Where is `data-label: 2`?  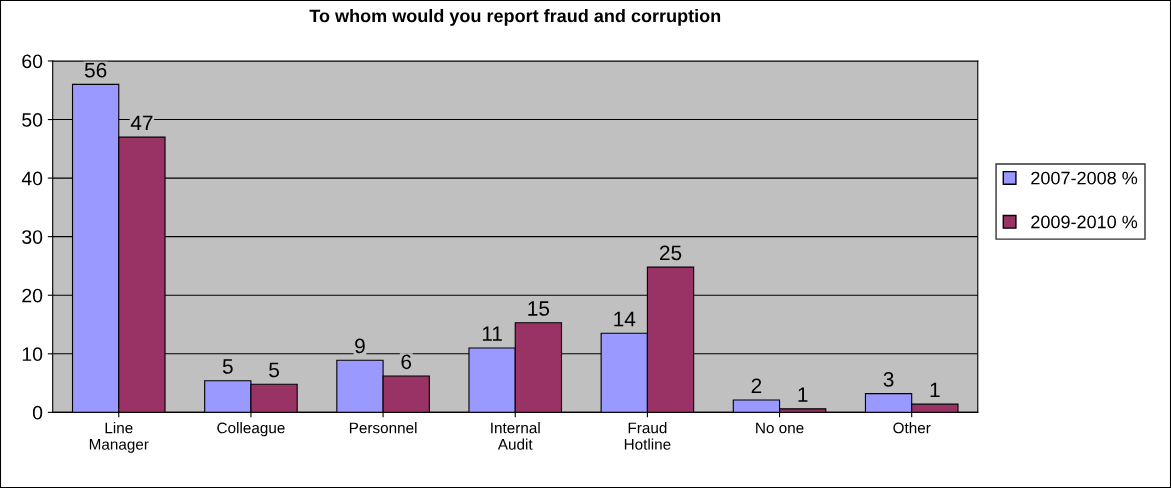 data-label: 2 is located at coordinates (756, 385).